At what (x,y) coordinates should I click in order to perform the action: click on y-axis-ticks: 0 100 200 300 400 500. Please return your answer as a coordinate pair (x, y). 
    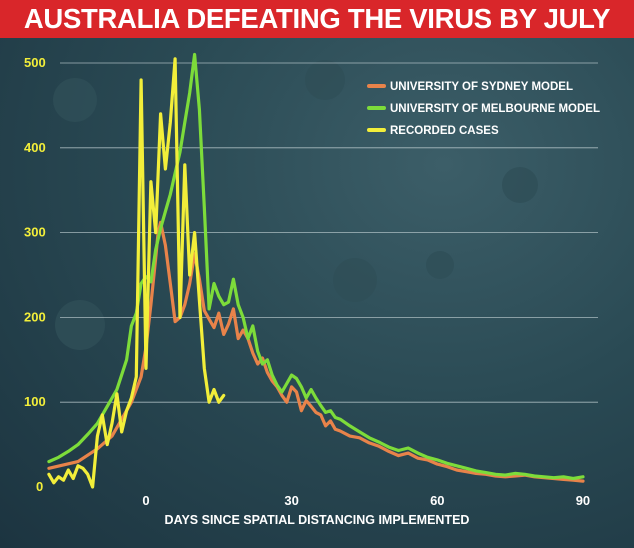
    Looking at the image, I should click on (35, 274).